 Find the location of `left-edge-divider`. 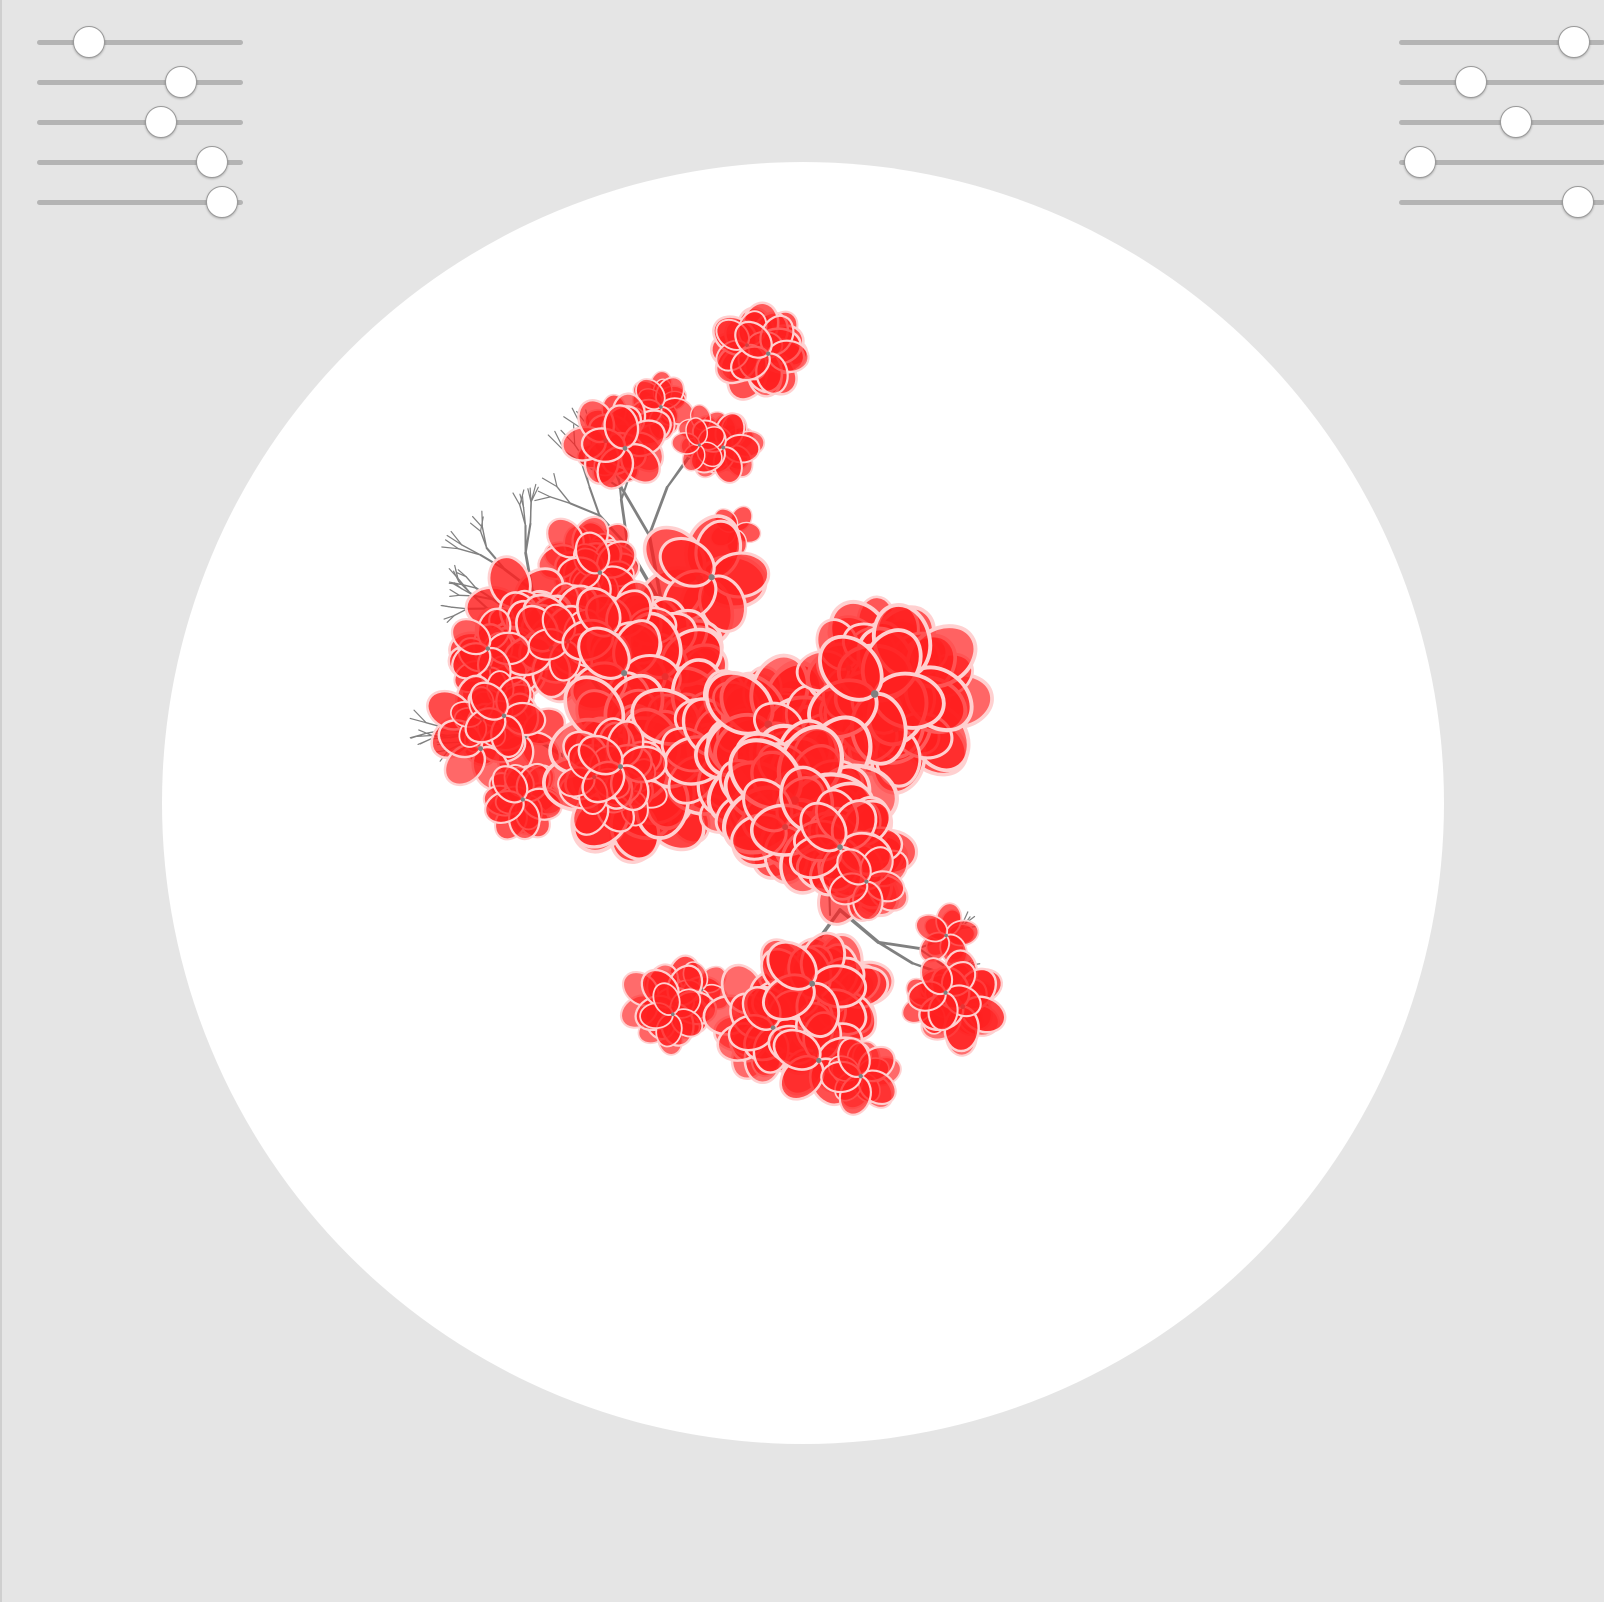

left-edge-divider is located at coordinates (1, 801).